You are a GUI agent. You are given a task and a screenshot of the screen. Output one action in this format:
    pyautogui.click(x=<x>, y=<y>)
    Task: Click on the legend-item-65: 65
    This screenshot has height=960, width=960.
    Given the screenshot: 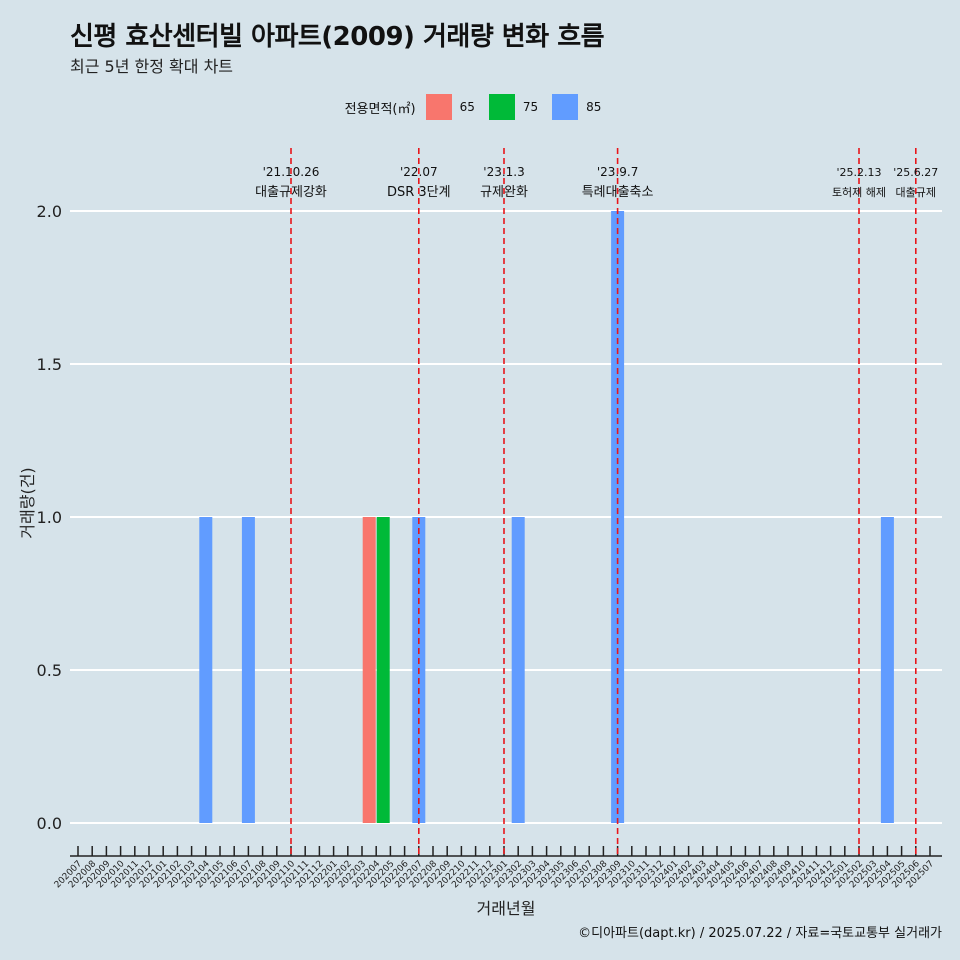 What is the action you would take?
    pyautogui.click(x=453, y=107)
    